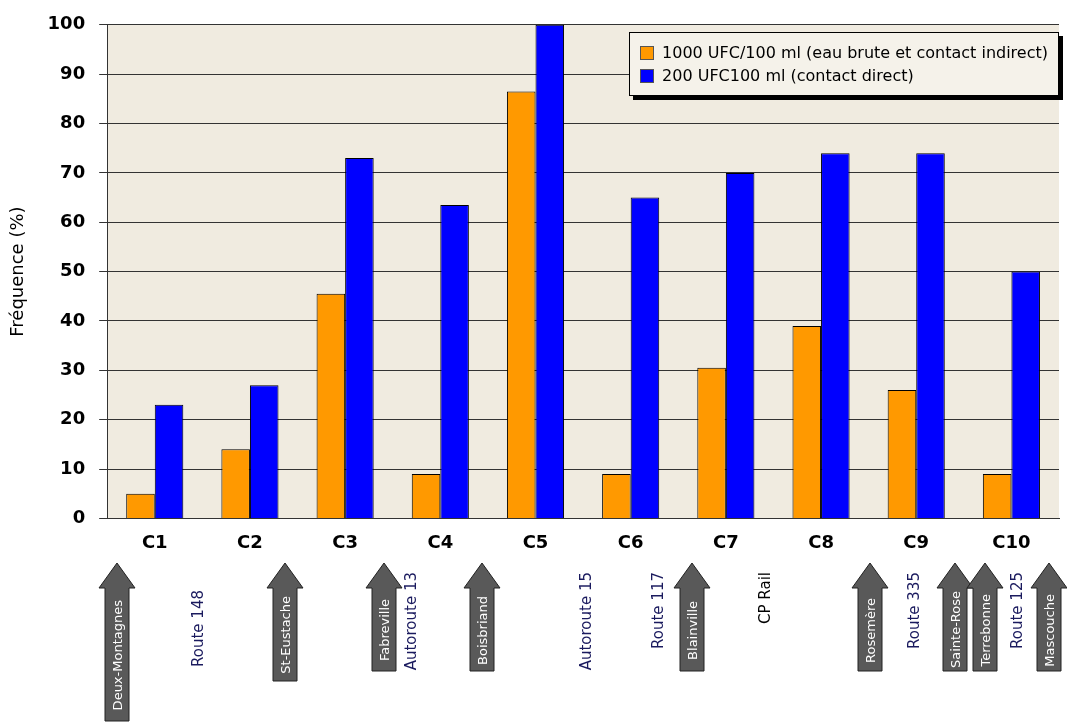 This screenshot has height=722, width=1067. I want to click on x-tick-label: C7, so click(725, 541).